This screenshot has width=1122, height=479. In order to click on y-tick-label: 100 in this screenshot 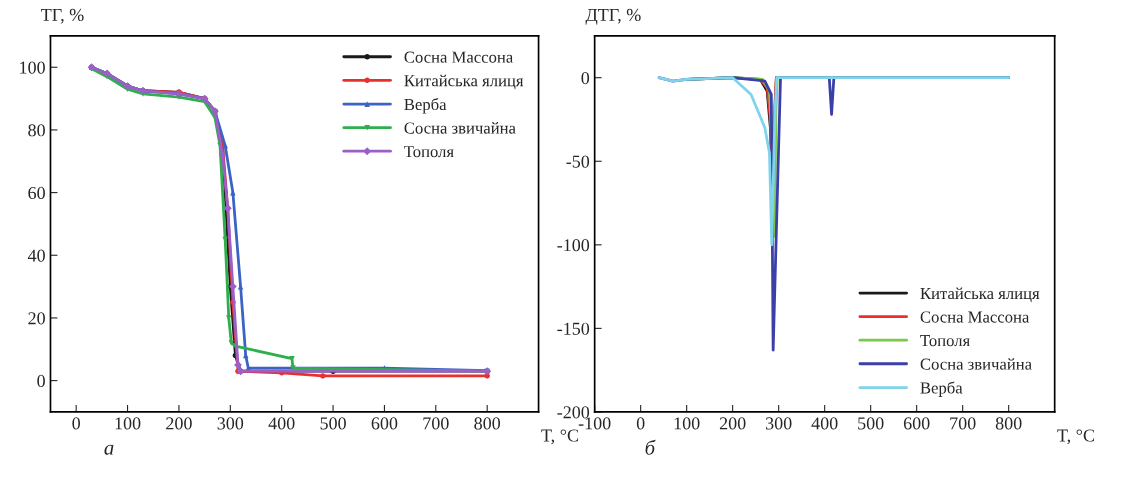, I will do `click(32, 67)`.